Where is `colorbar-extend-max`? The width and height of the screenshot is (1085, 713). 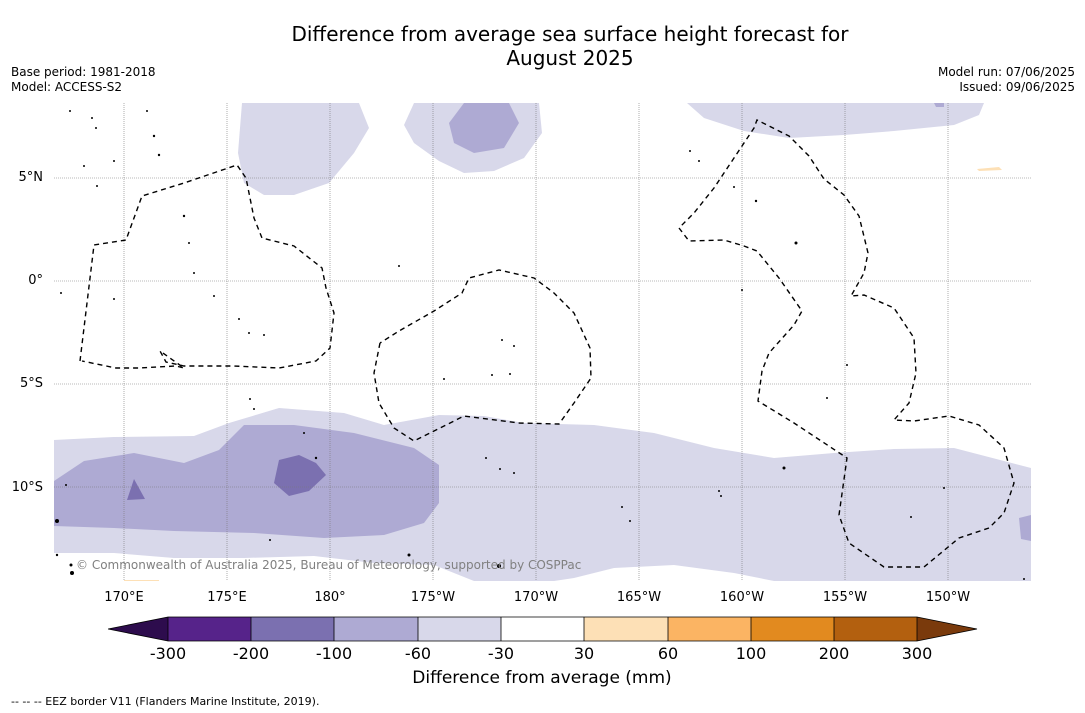 colorbar-extend-max is located at coordinates (947, 629).